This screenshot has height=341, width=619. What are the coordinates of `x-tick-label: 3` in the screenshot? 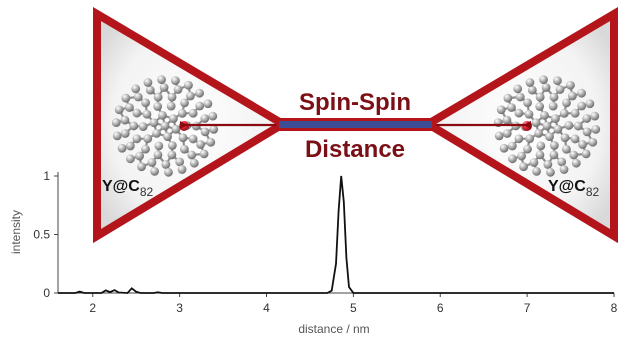 It's located at (179, 308).